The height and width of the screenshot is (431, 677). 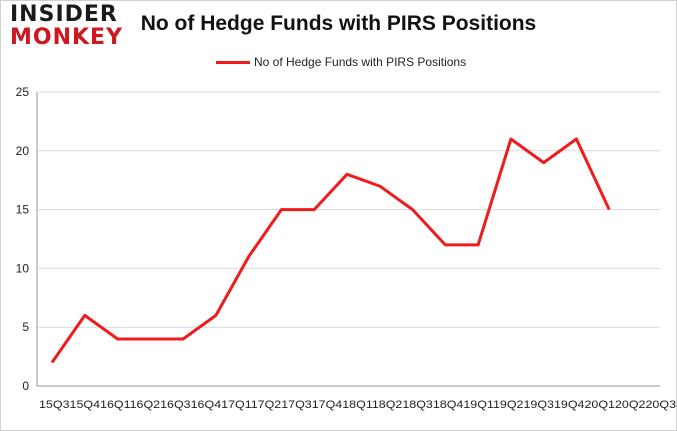 I want to click on y-tick-label: 15, so click(x=23, y=210).